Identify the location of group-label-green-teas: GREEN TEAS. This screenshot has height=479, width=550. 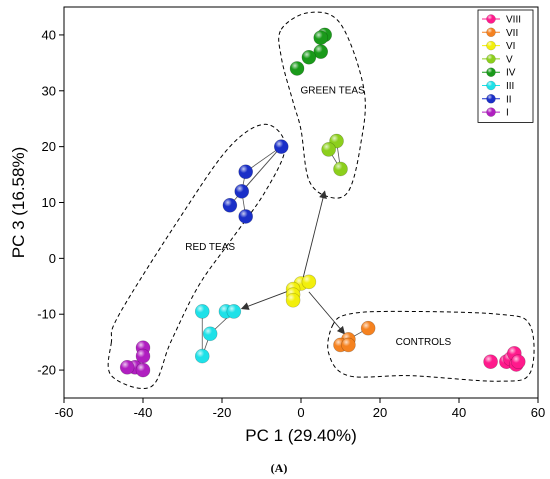
(332, 91).